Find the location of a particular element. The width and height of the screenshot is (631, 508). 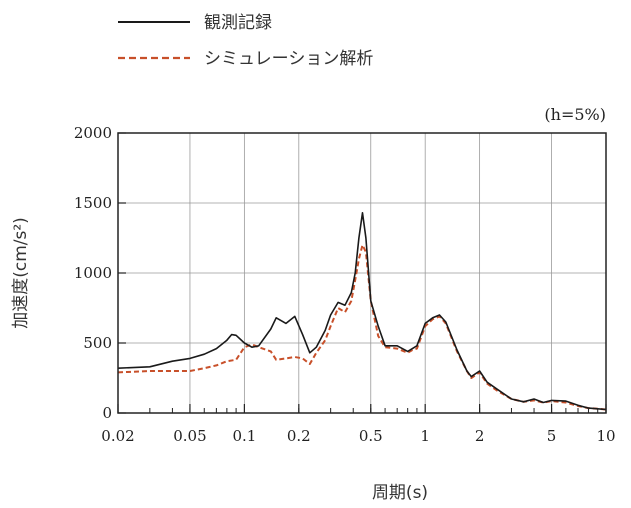

legend-label-simulation: シミュレーション解析 is located at coordinates (288, 59).